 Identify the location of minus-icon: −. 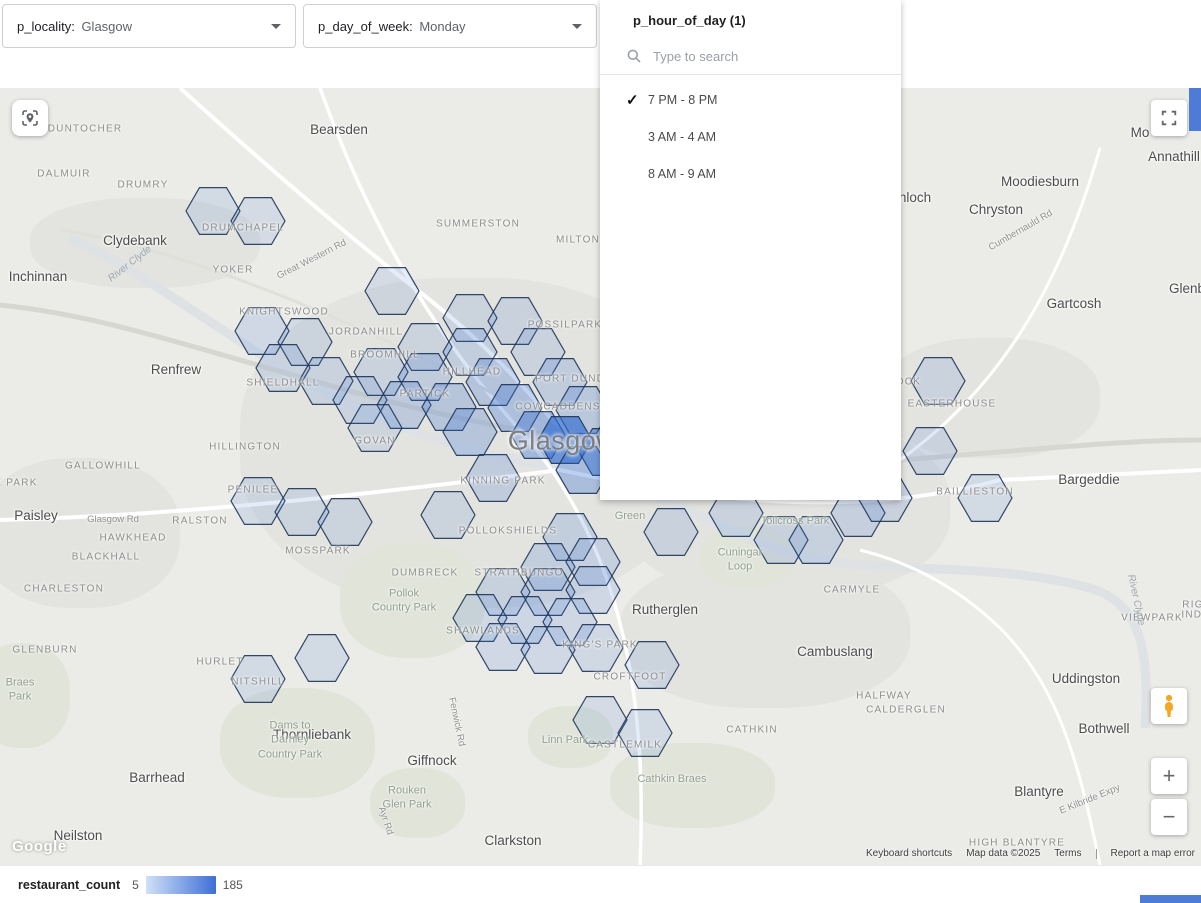
(1169, 816).